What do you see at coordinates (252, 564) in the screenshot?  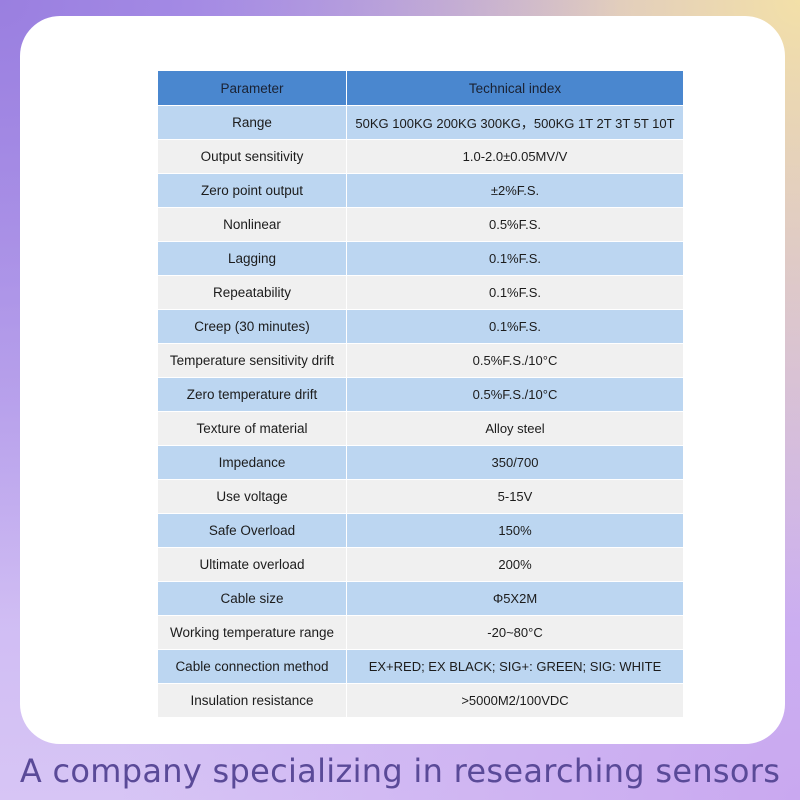 I see `param-cell: Ultimate overload` at bounding box center [252, 564].